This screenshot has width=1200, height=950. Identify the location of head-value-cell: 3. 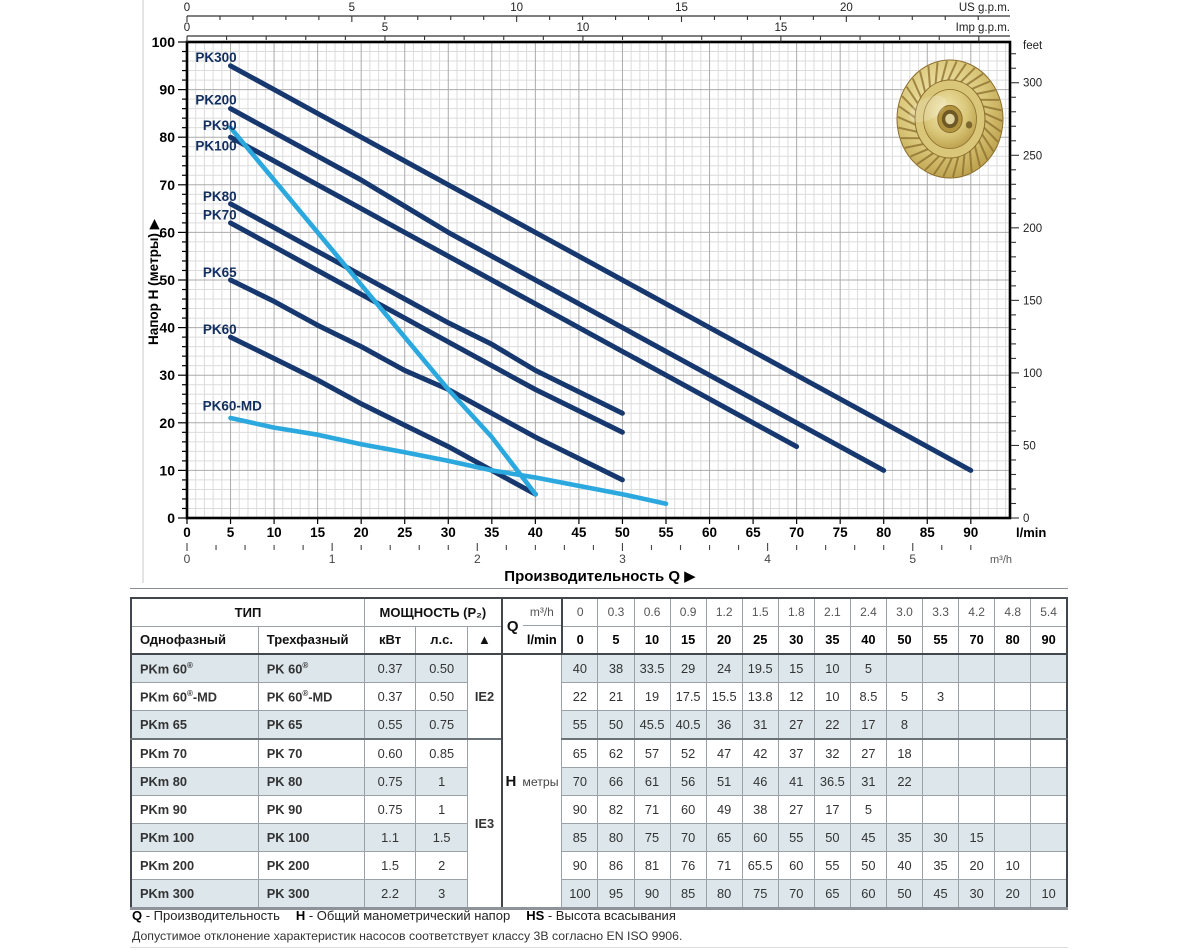
(941, 696).